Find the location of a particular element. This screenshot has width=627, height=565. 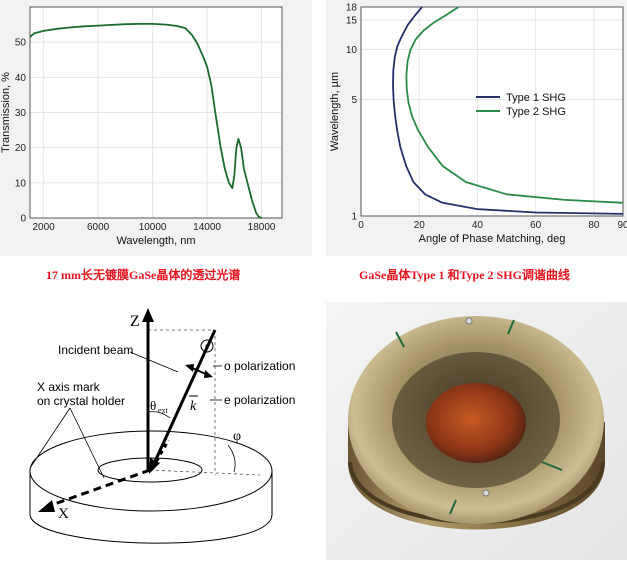

holder-bottom-edge is located at coordinates (151, 529).